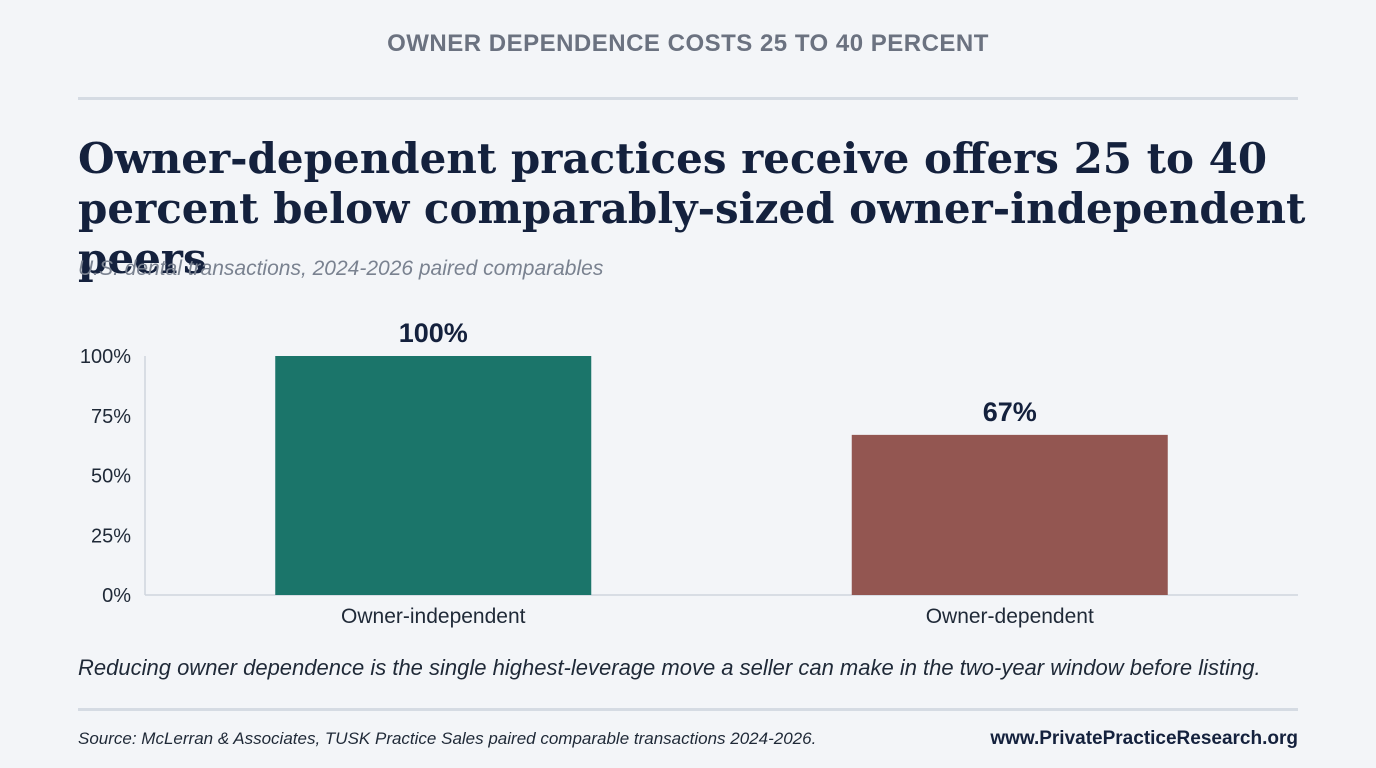 The image size is (1376, 768). What do you see at coordinates (688, 98) in the screenshot?
I see `top-divider` at bounding box center [688, 98].